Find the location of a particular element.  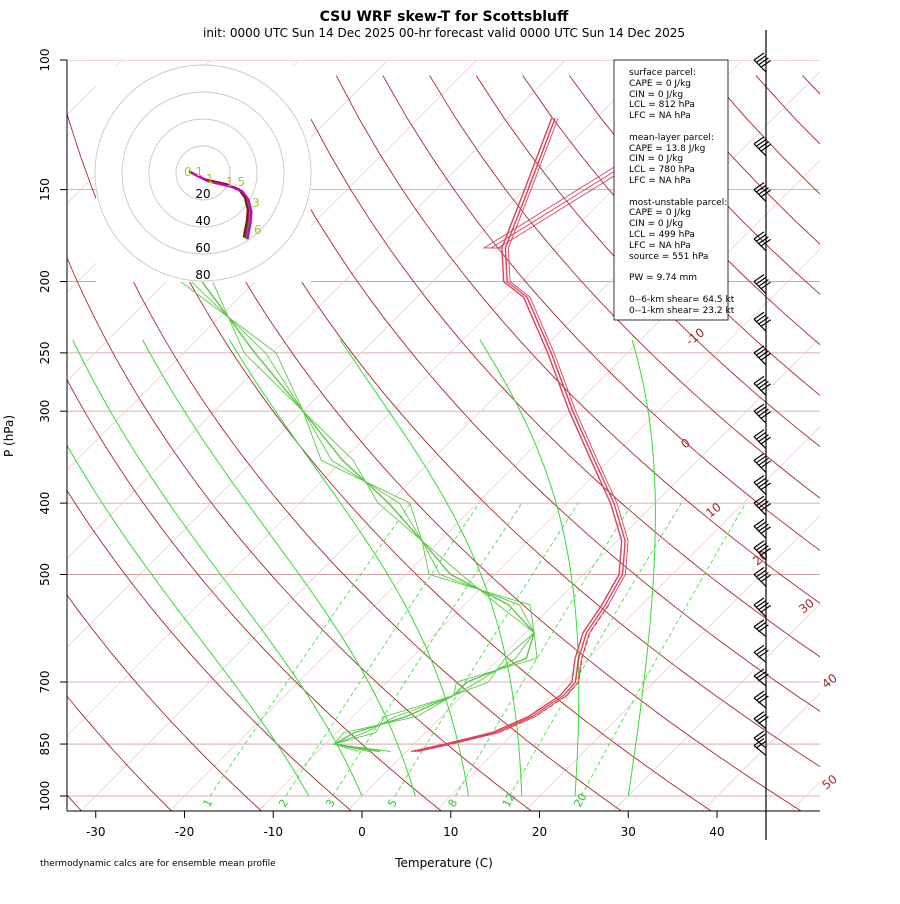

mixing-ratio-label: 2 is located at coordinates (283, 803).